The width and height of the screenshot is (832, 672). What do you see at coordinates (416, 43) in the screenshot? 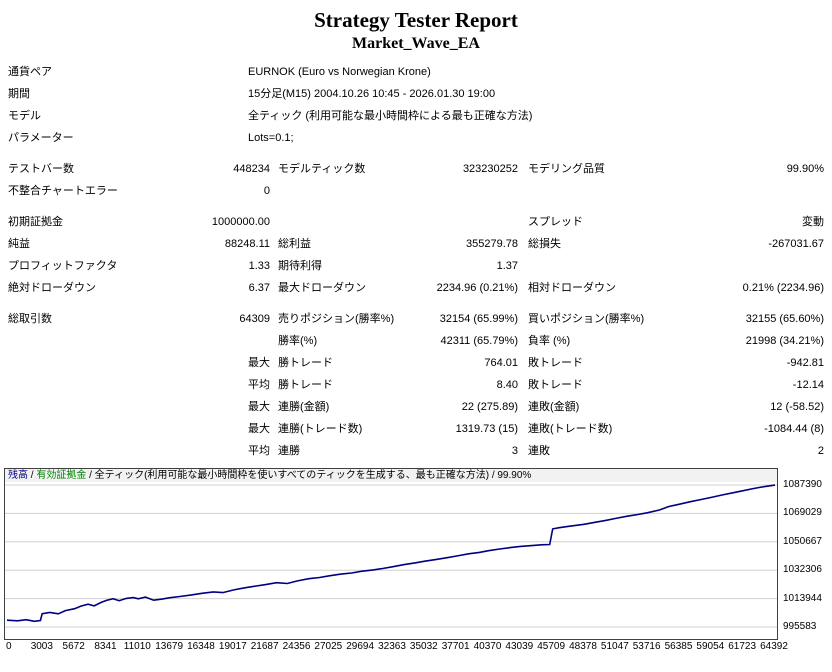
I see `ea-name: Market_Wave_EA` at bounding box center [416, 43].